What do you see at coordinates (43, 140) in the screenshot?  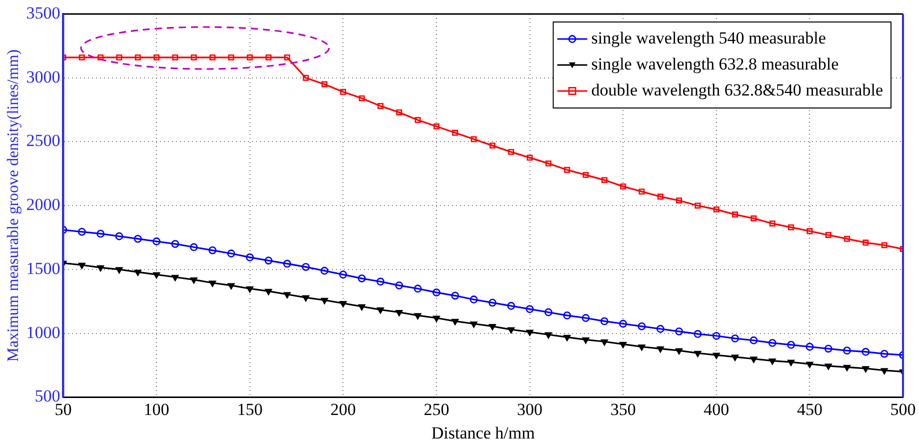 I see `y-tick-label: 2500` at bounding box center [43, 140].